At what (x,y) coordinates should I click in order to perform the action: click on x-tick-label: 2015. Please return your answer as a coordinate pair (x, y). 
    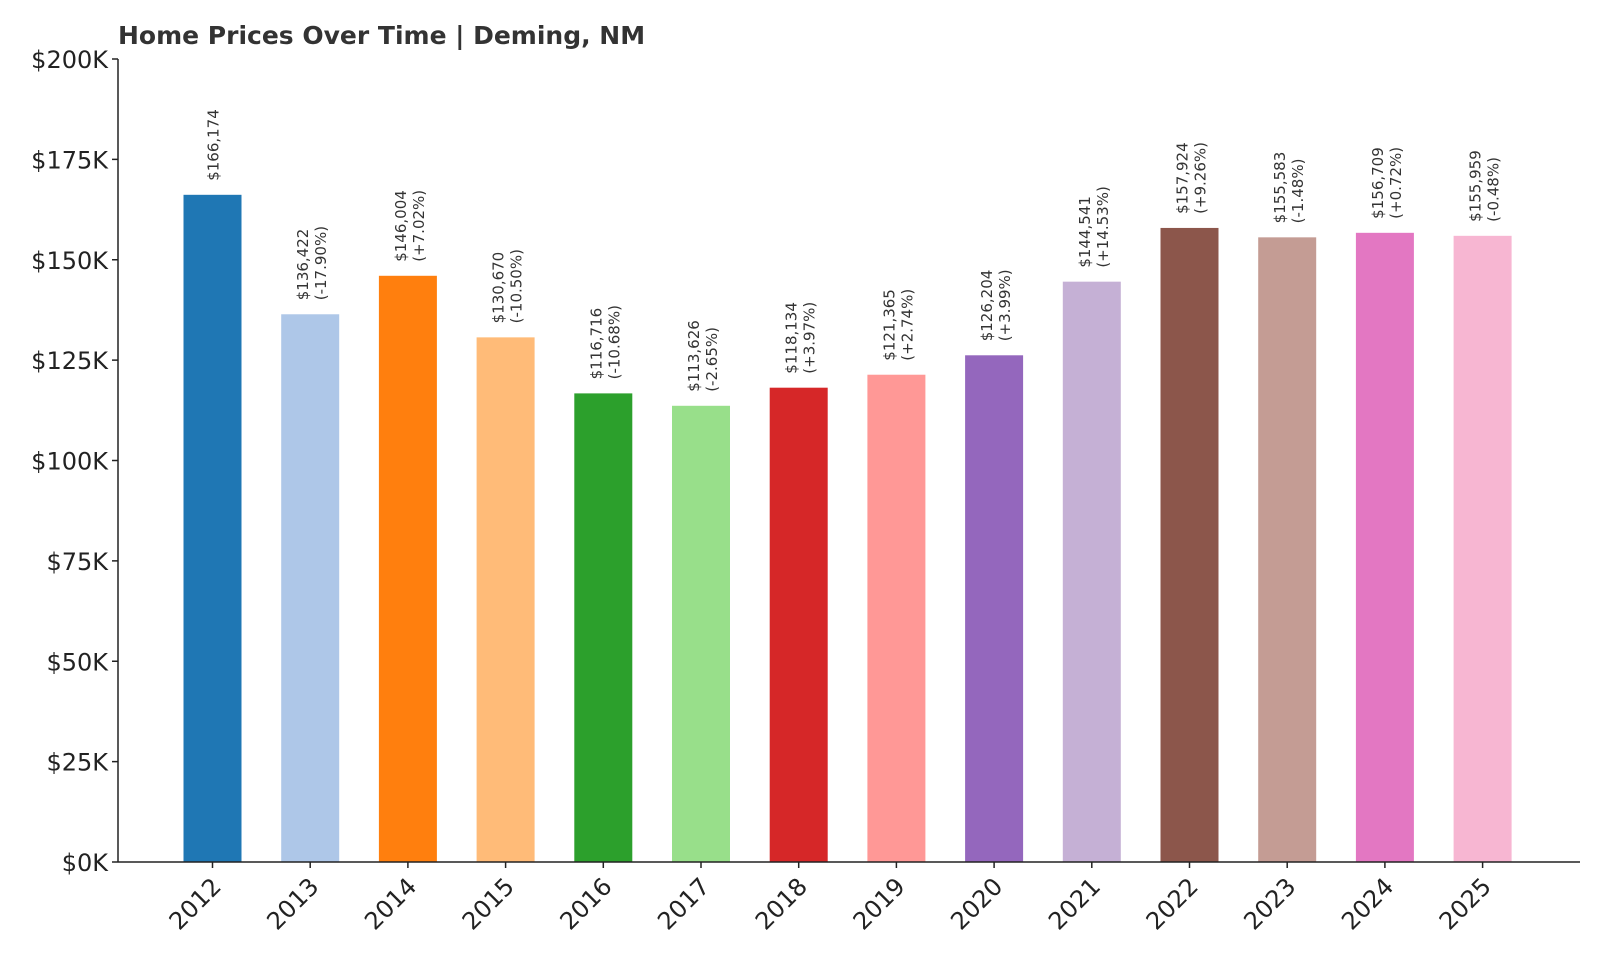
    Looking at the image, I should click on (488, 903).